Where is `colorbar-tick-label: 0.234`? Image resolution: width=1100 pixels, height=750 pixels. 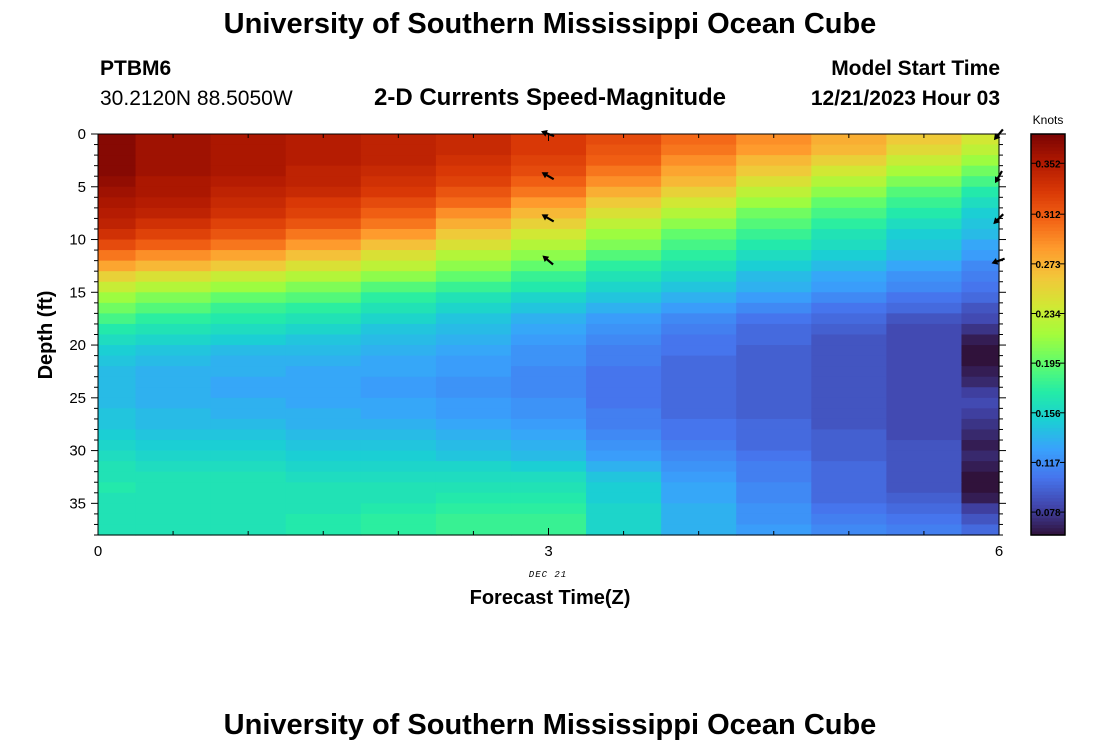 colorbar-tick-label: 0.234 is located at coordinates (1047, 314).